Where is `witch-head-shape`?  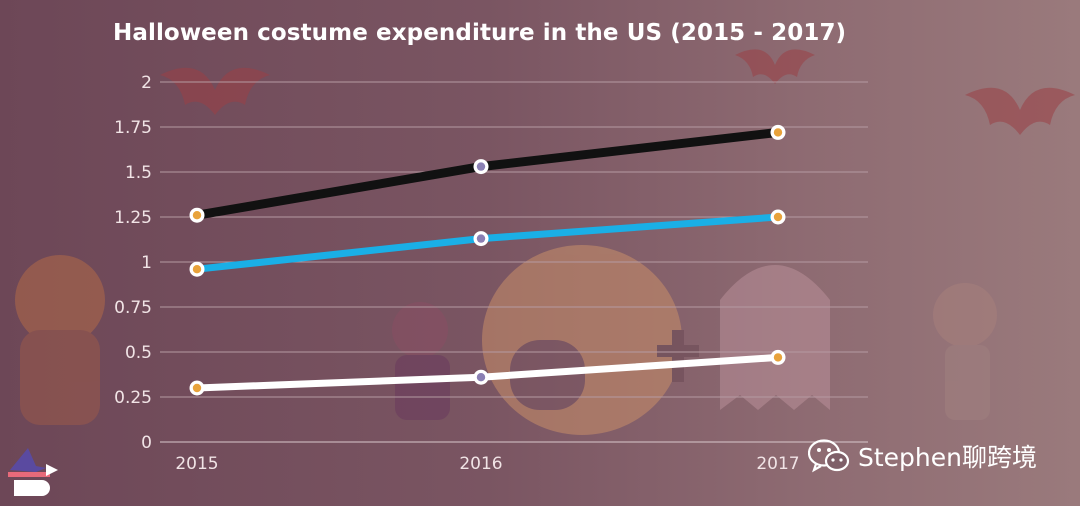 witch-head-shape is located at coordinates (420, 330).